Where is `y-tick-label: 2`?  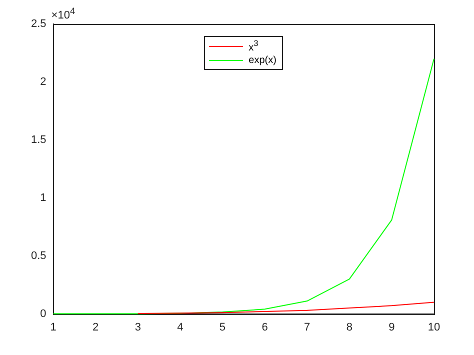
y-tick-label: 2 is located at coordinates (43, 82).